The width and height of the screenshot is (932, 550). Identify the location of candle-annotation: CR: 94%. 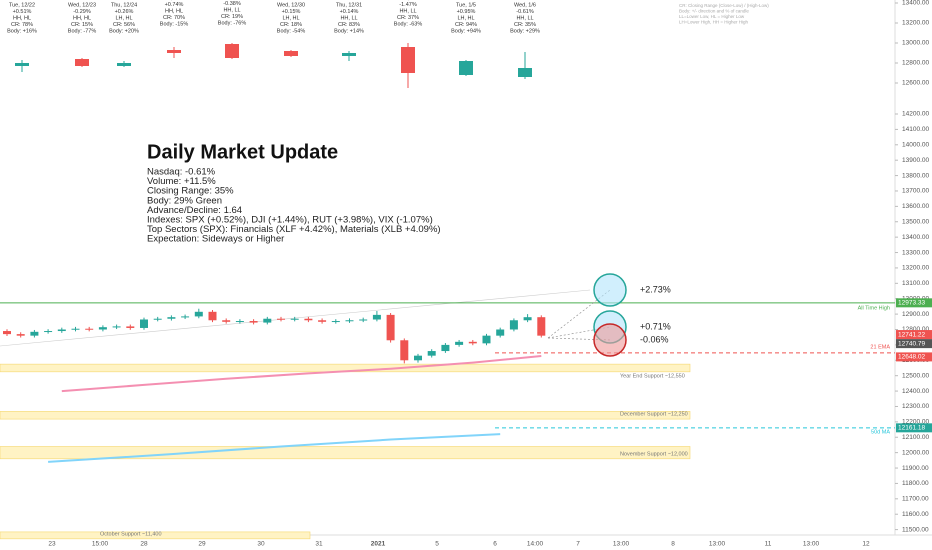
(466, 25).